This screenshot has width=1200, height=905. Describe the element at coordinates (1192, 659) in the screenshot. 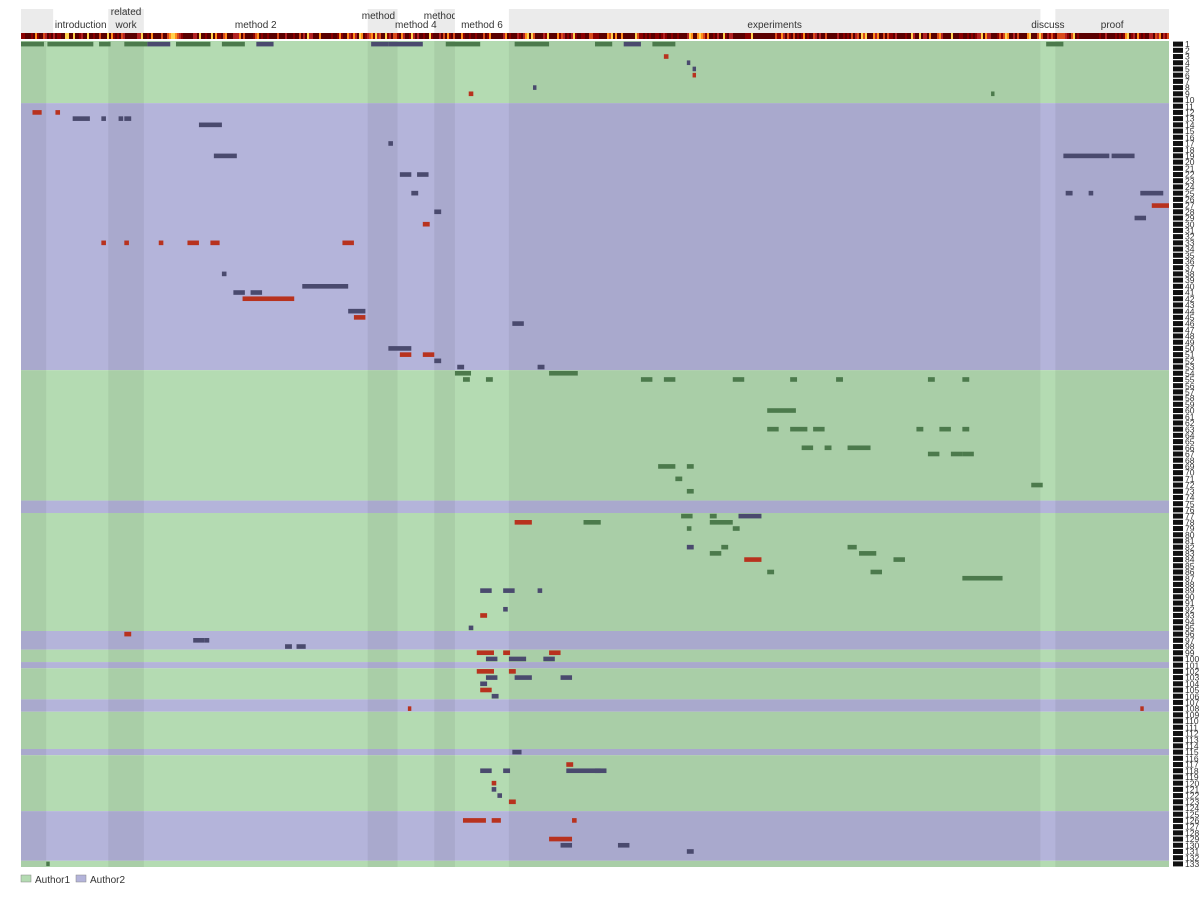

I see `row-number: 100` at that location.